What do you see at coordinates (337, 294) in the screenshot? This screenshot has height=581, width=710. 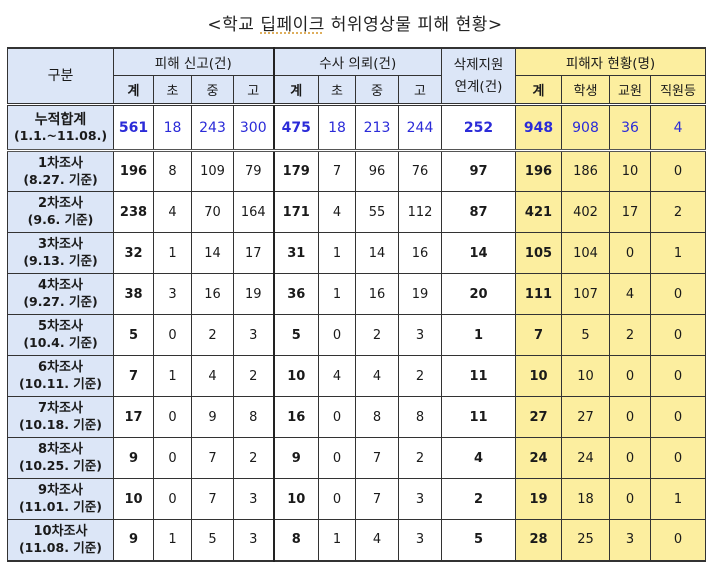 I see `invest-elementary: 1` at bounding box center [337, 294].